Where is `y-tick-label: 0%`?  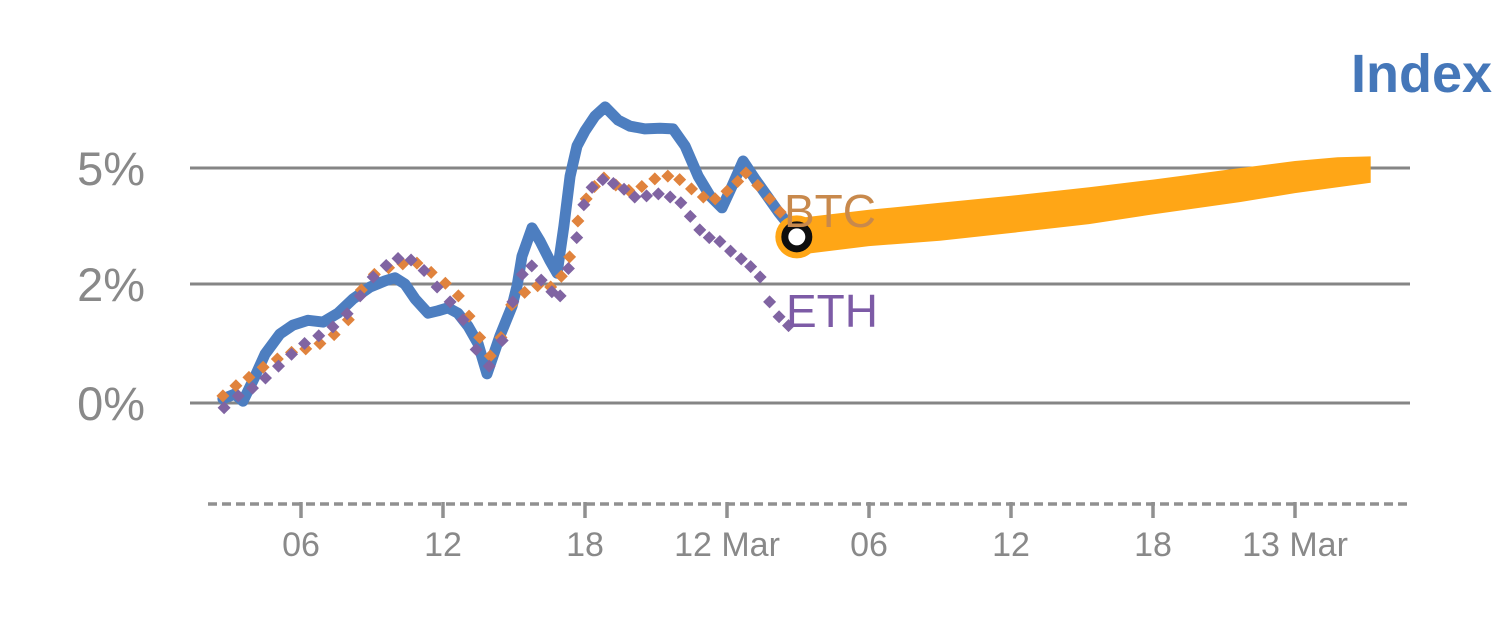 y-tick-label: 0% is located at coordinates (111, 403).